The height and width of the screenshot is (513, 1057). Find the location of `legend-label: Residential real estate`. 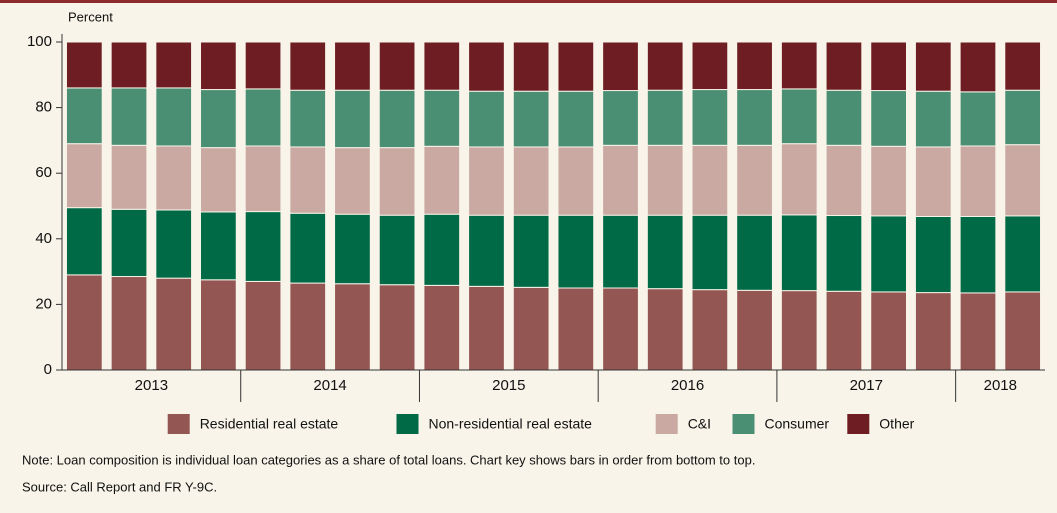

legend-label: Residential real estate is located at coordinates (269, 424).